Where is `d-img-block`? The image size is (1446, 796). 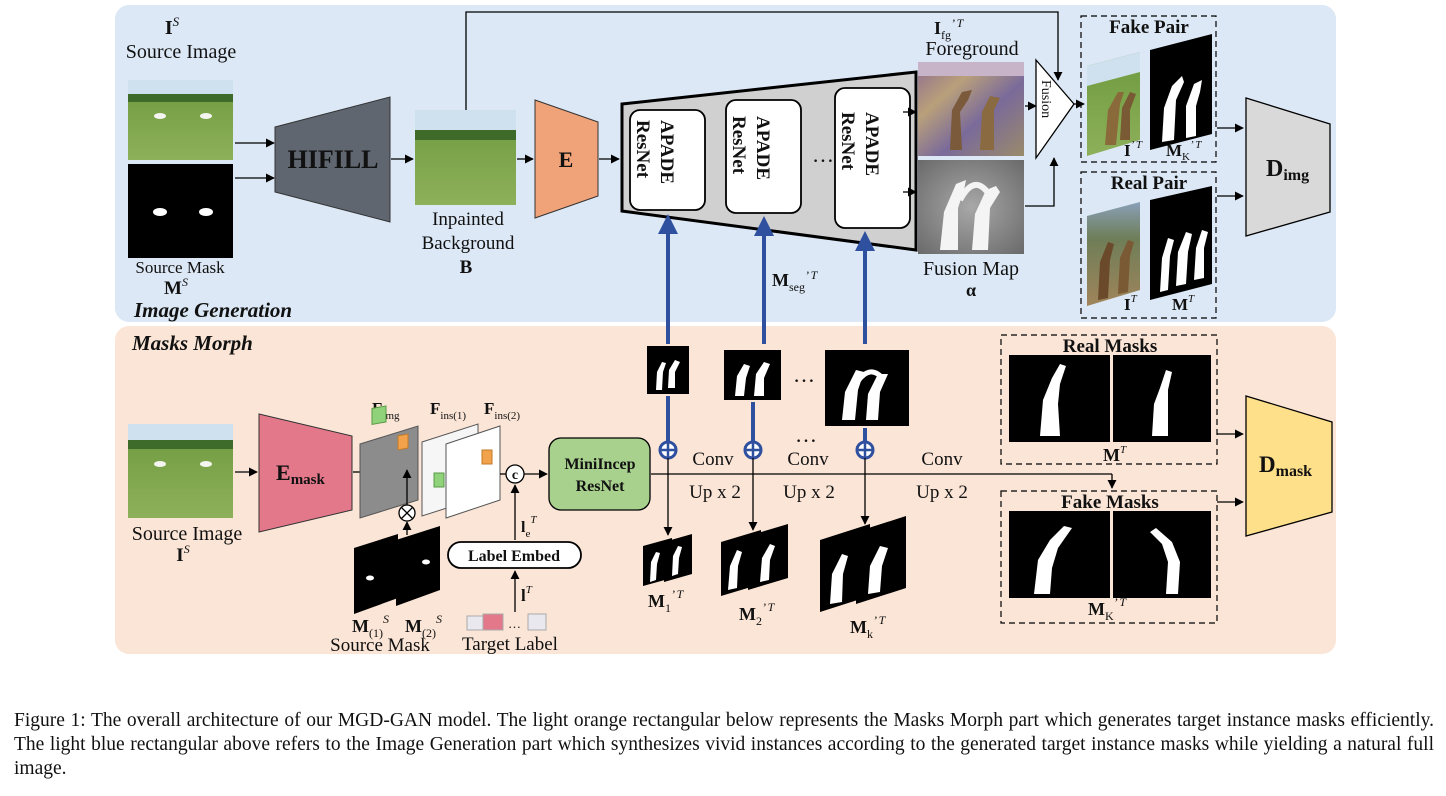 d-img-block is located at coordinates (1288, 167).